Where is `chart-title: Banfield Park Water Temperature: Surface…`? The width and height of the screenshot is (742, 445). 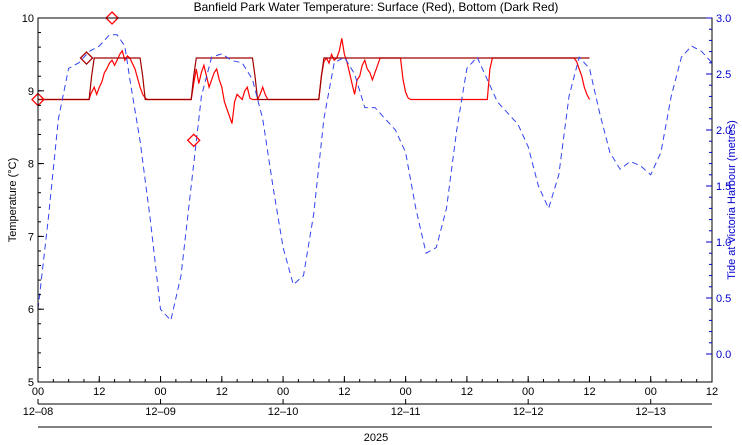
chart-title: Banfield Park Water Temperature: Surface… is located at coordinates (376, 7).